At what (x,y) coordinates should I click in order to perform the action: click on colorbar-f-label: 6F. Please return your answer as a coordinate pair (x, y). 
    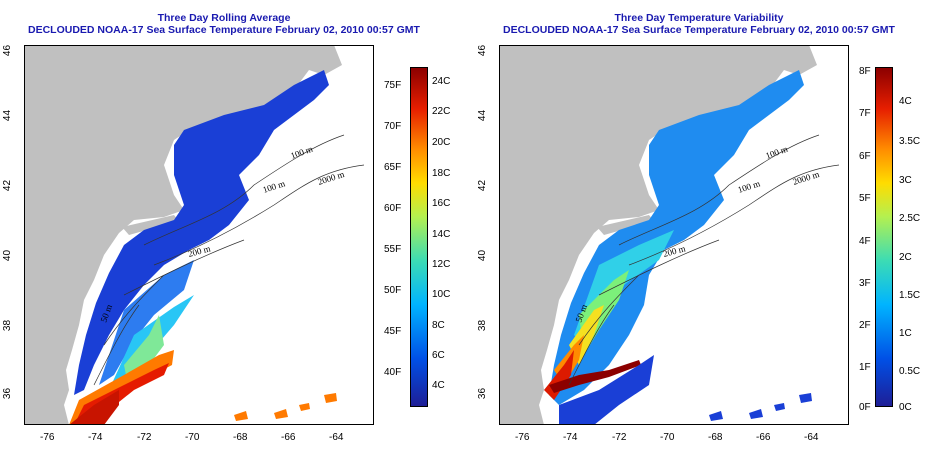
    Looking at the image, I should click on (865, 156).